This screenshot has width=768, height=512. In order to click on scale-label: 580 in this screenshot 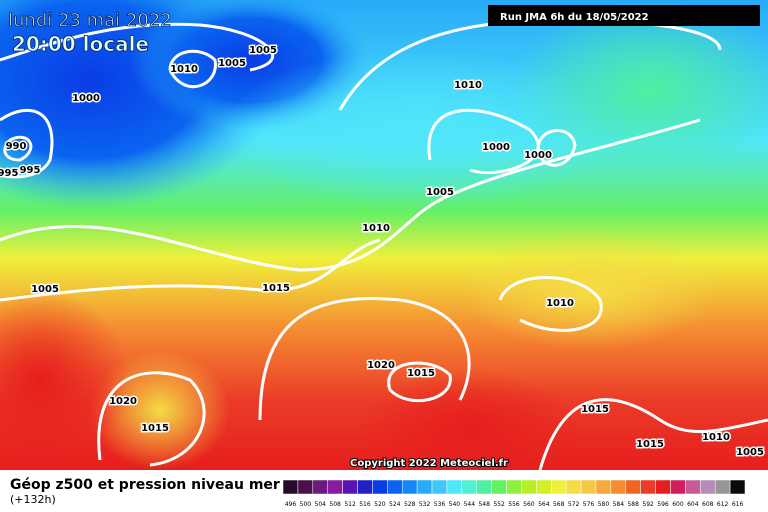, I will do `click(604, 504)`.